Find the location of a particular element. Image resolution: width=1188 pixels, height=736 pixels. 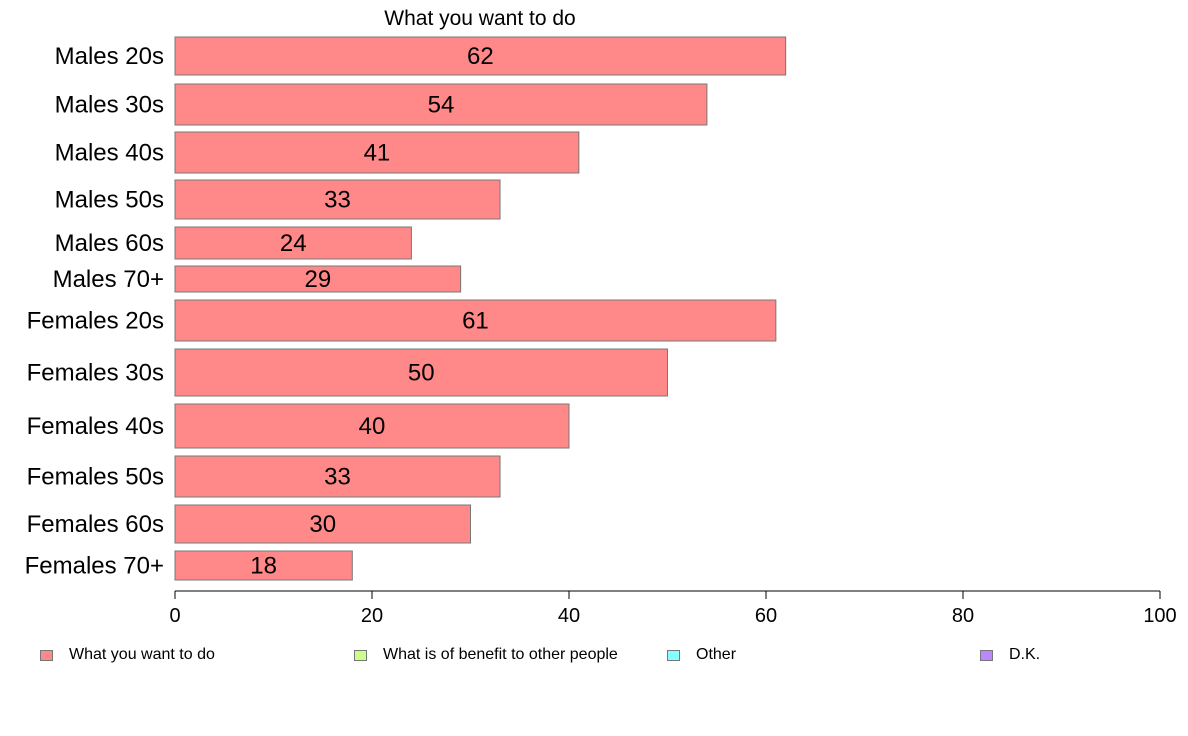

data-label-females-70: 18 is located at coordinates (263, 566).